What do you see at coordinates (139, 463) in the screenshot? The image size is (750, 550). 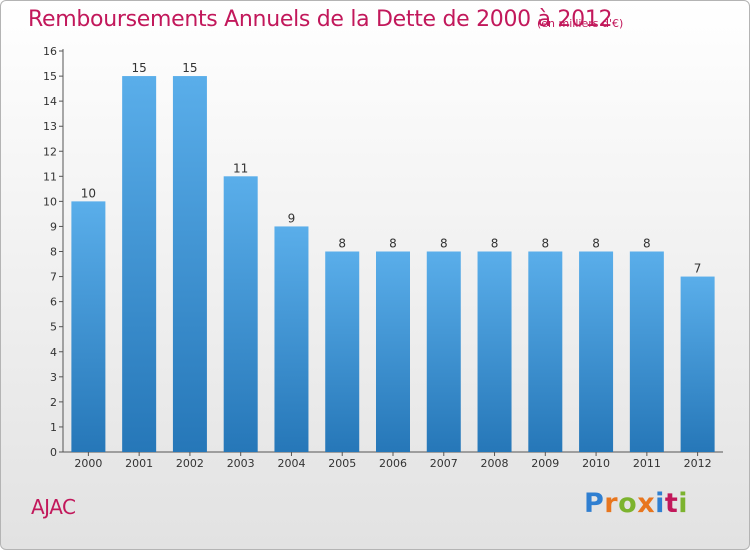 I see `x-tick-label-2001: 2001` at bounding box center [139, 463].